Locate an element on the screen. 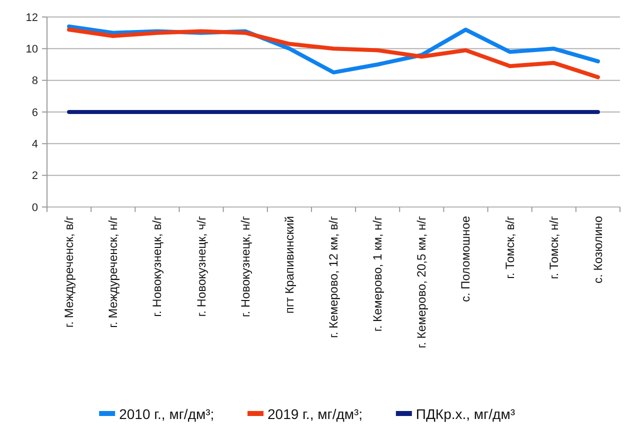  y-tick-label: 6 is located at coordinates (35, 112).